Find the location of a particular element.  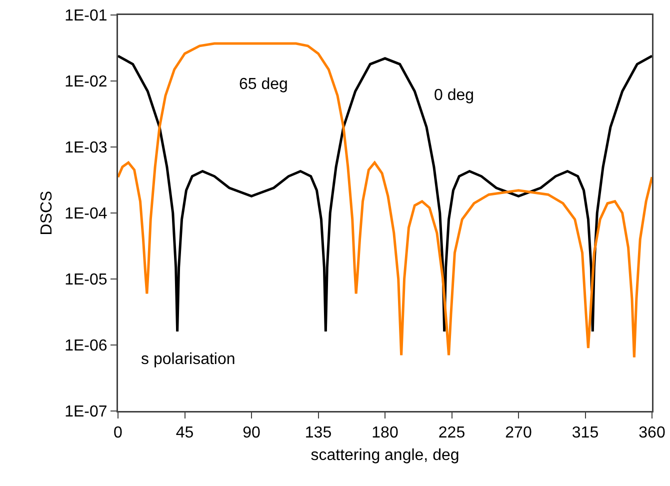

y-tick-label: 1E-04 is located at coordinates (86, 214).